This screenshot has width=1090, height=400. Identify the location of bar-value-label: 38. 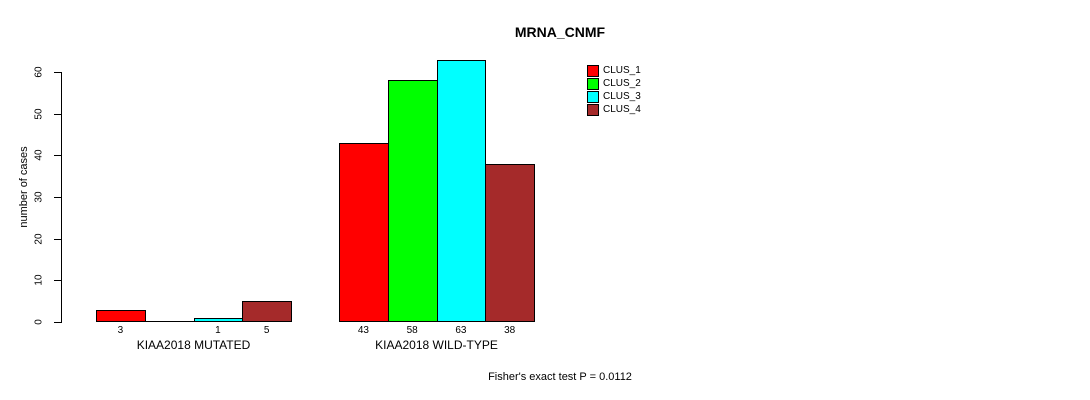
(510, 330).